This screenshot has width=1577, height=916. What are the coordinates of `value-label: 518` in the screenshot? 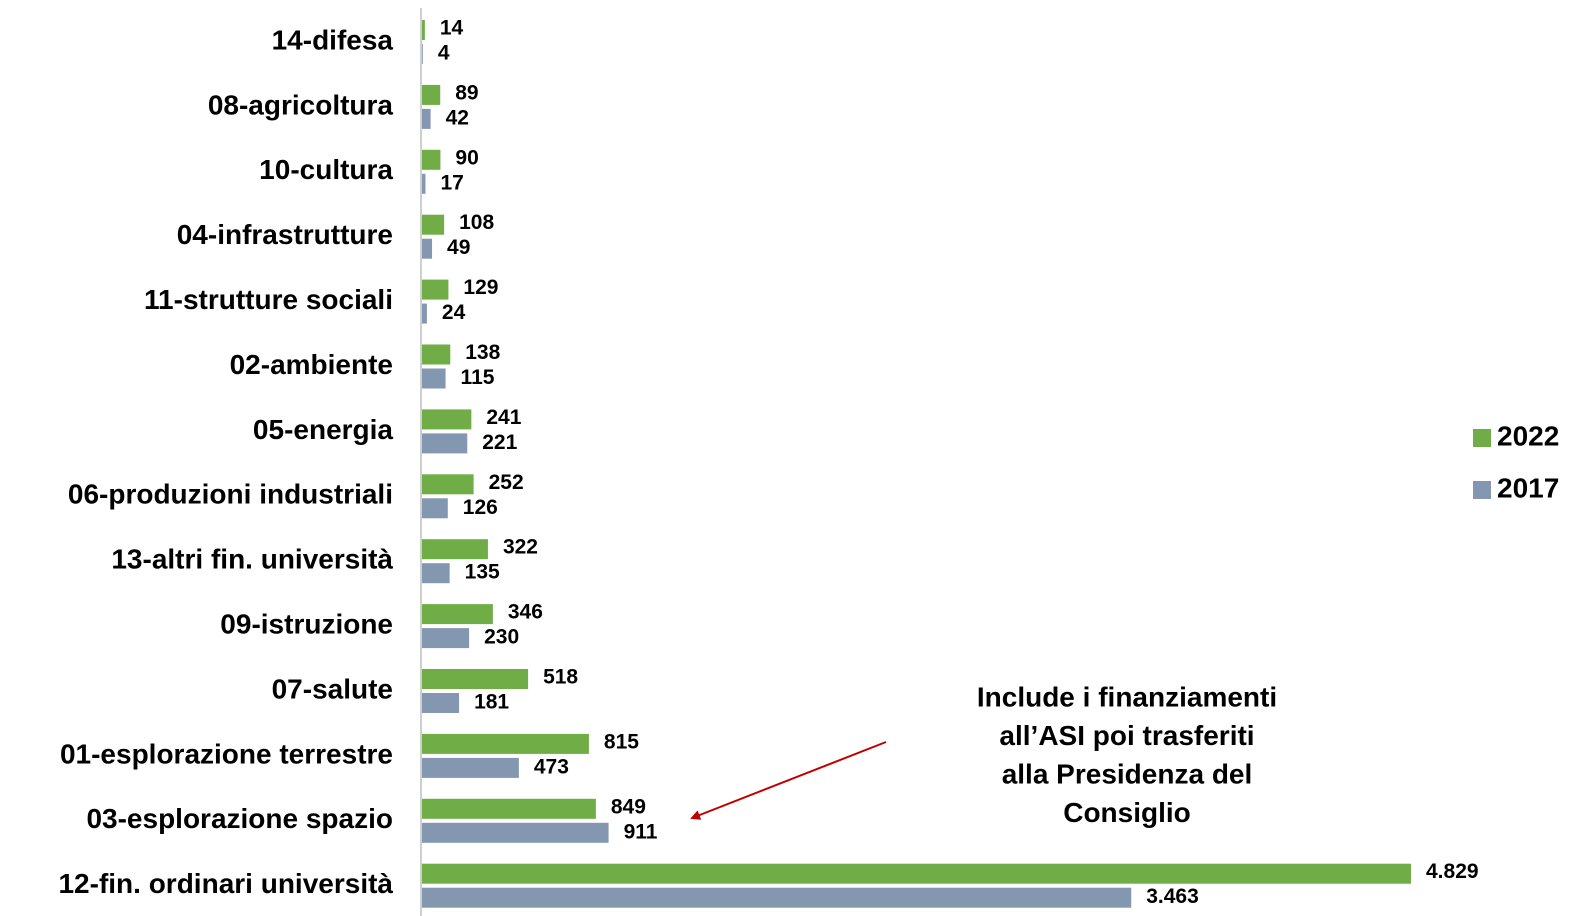 It's located at (560, 677).